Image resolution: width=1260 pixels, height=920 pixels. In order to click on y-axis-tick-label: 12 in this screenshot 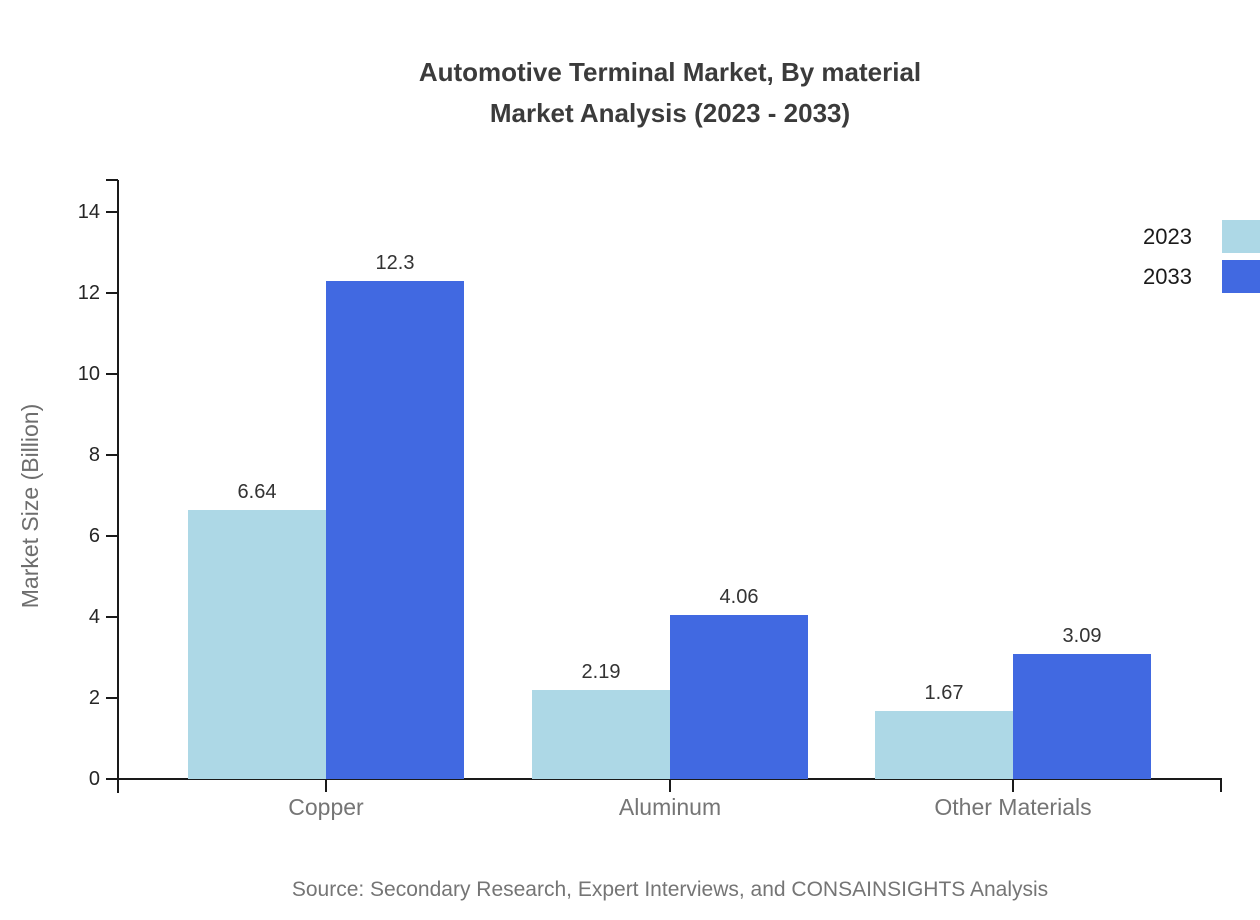, I will do `click(88, 293)`.